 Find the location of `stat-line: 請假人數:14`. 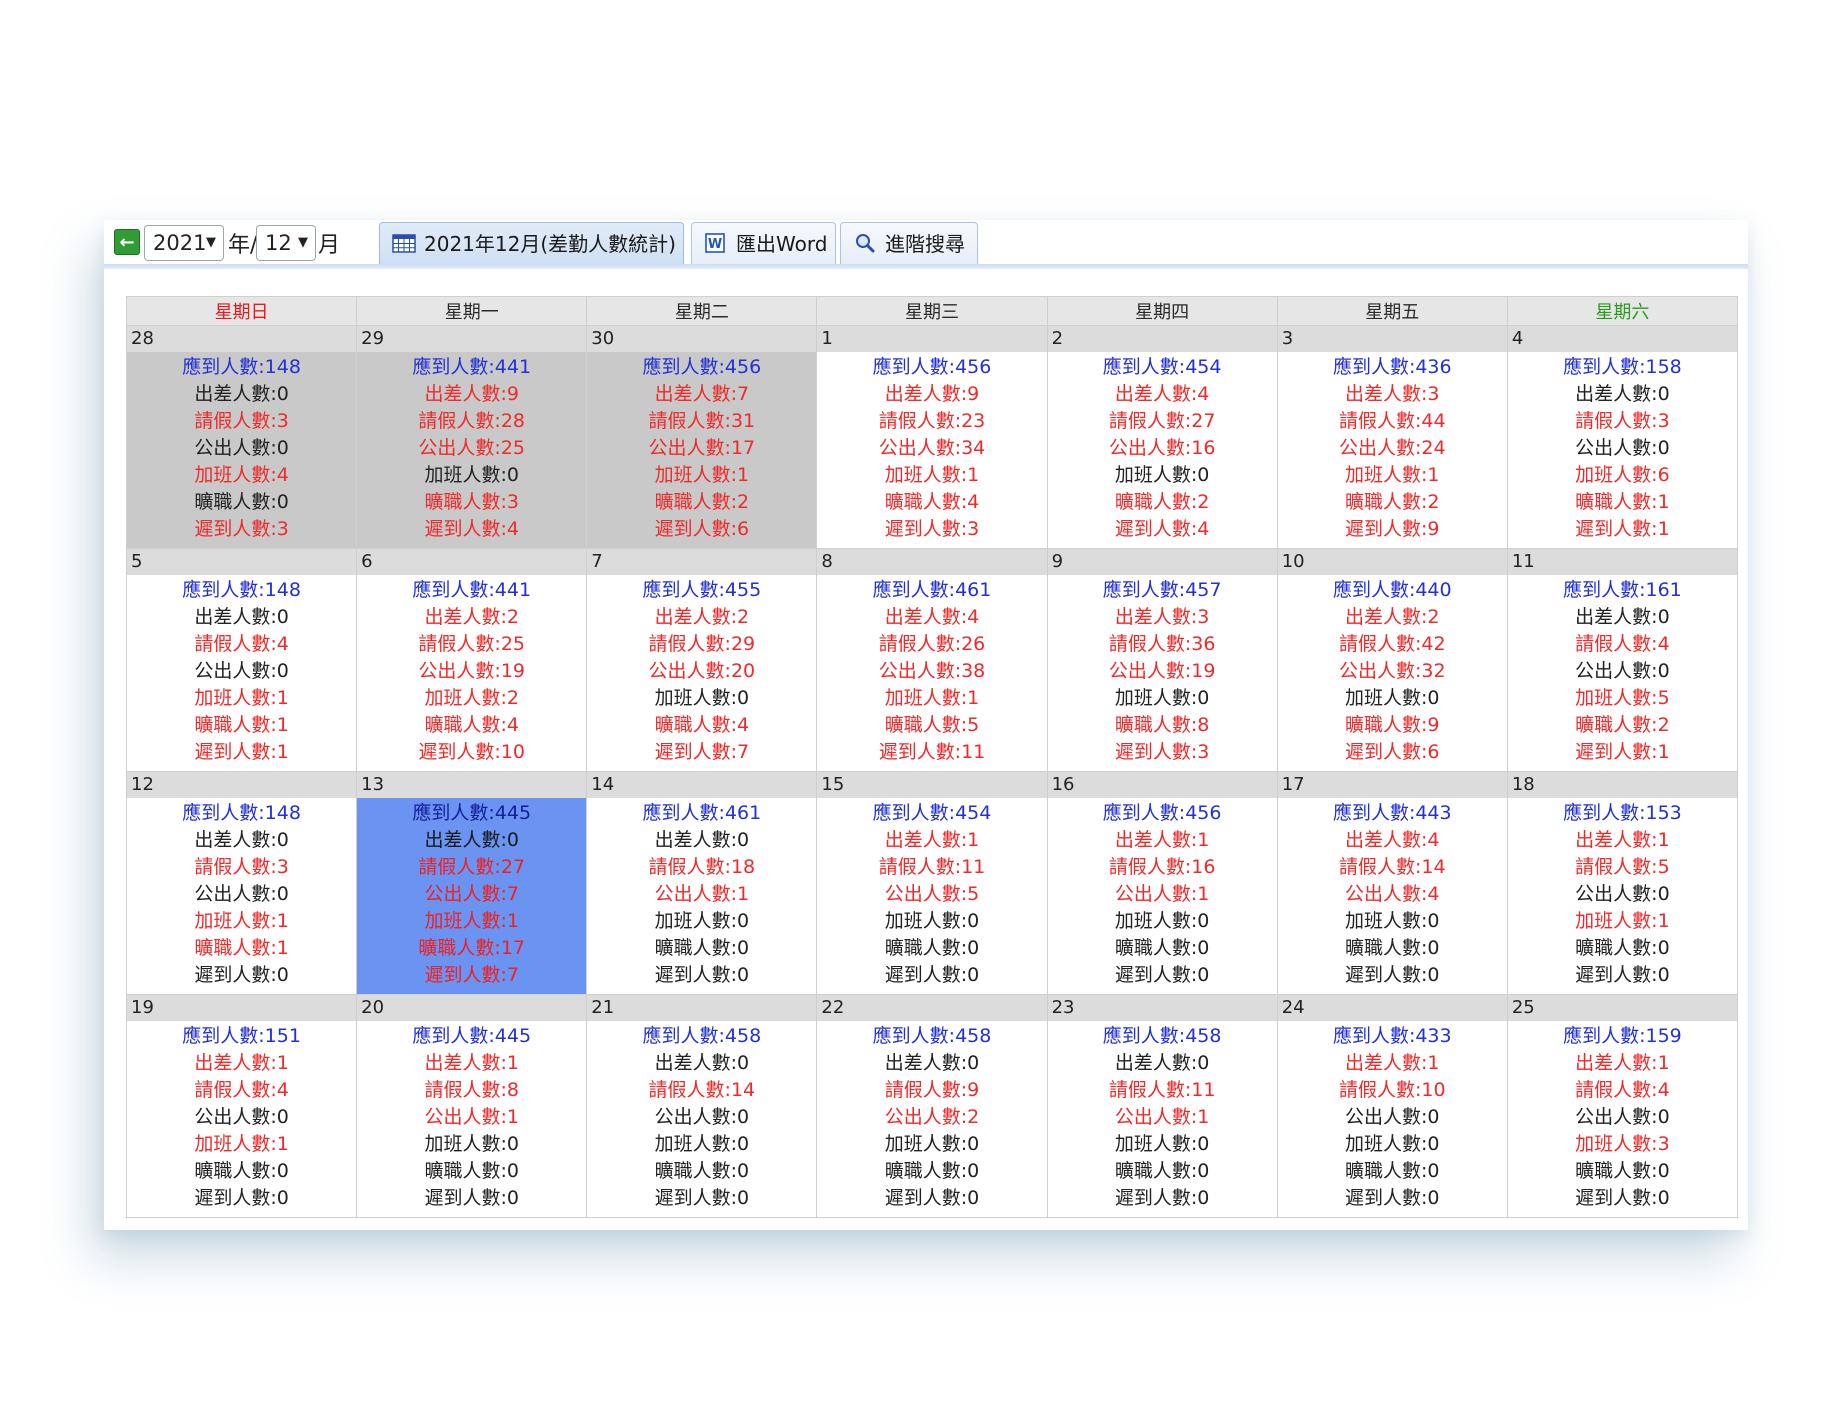

stat-line: 請假人數:14 is located at coordinates (701, 1090).